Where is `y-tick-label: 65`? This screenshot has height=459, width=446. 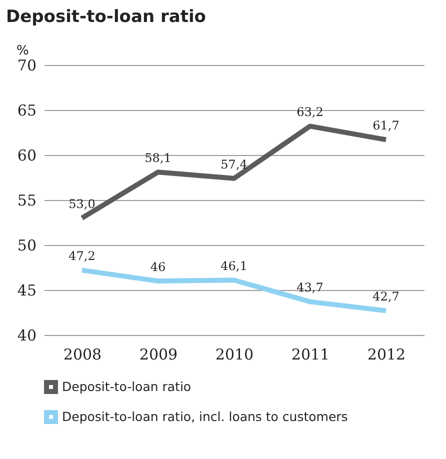
y-tick-label: 65 is located at coordinates (26, 111).